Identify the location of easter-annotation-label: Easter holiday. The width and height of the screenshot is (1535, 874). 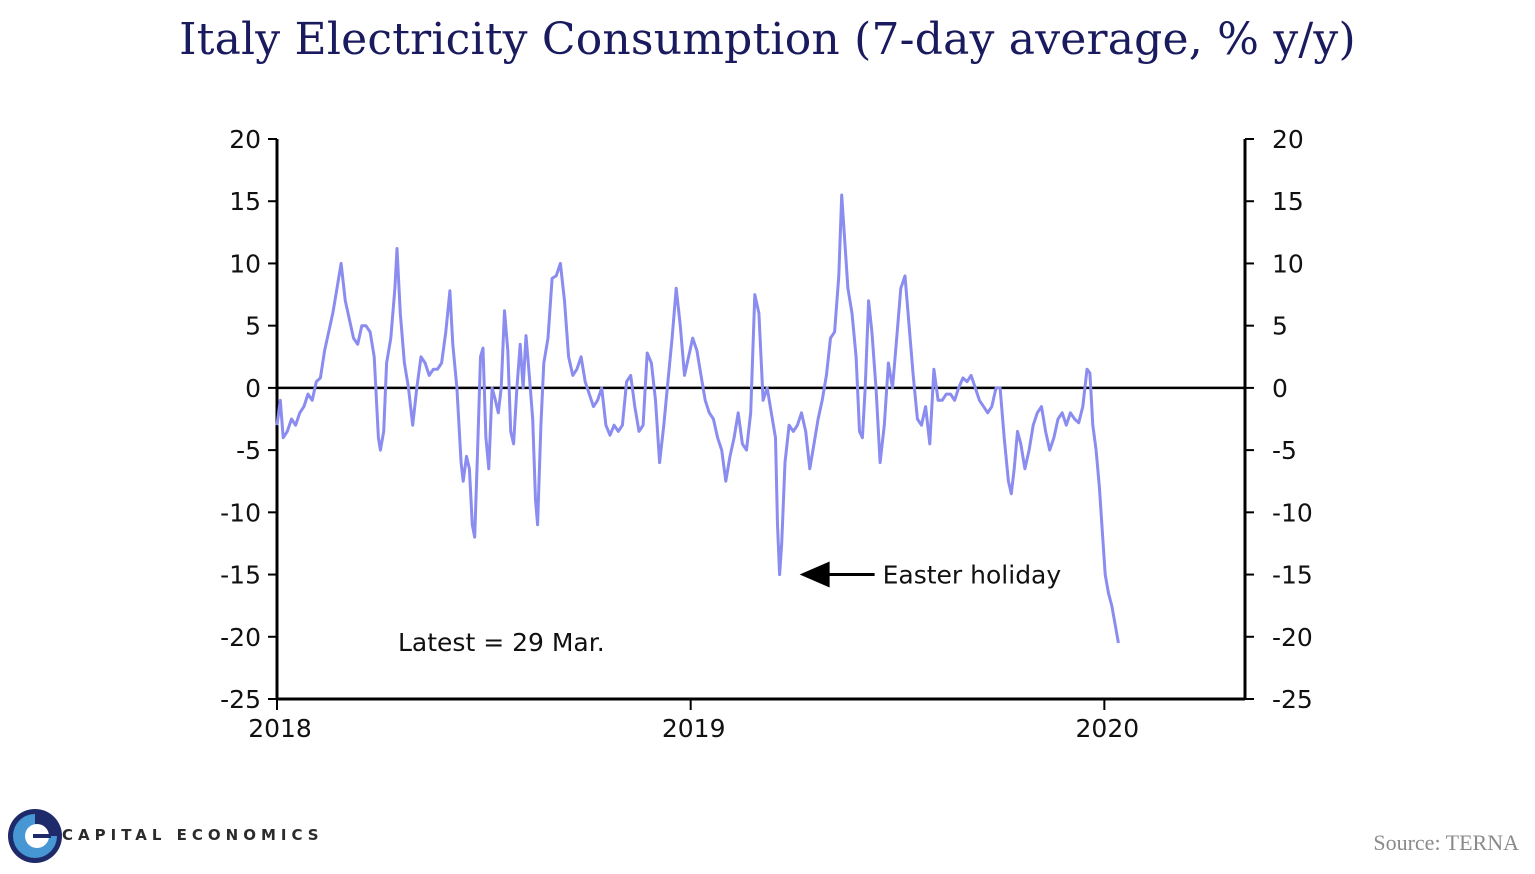
(972, 575).